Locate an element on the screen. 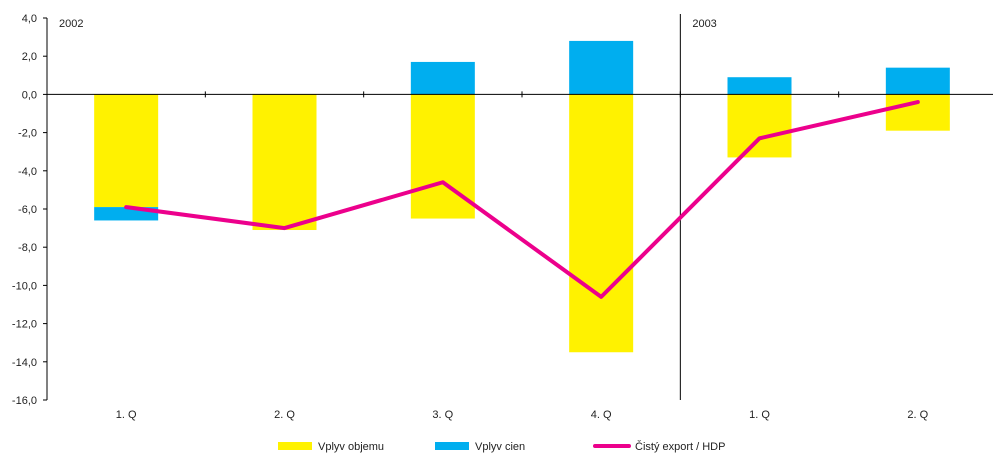 This screenshot has width=993, height=454. year-label: 2003 is located at coordinates (704, 24).